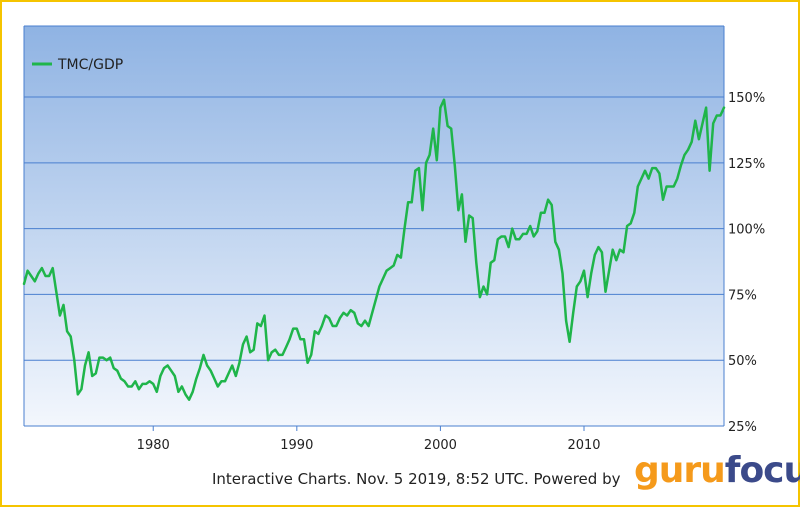 The height and width of the screenshot is (507, 800). Describe the element at coordinates (440, 445) in the screenshot. I see `x-tick-label: 2000` at that location.